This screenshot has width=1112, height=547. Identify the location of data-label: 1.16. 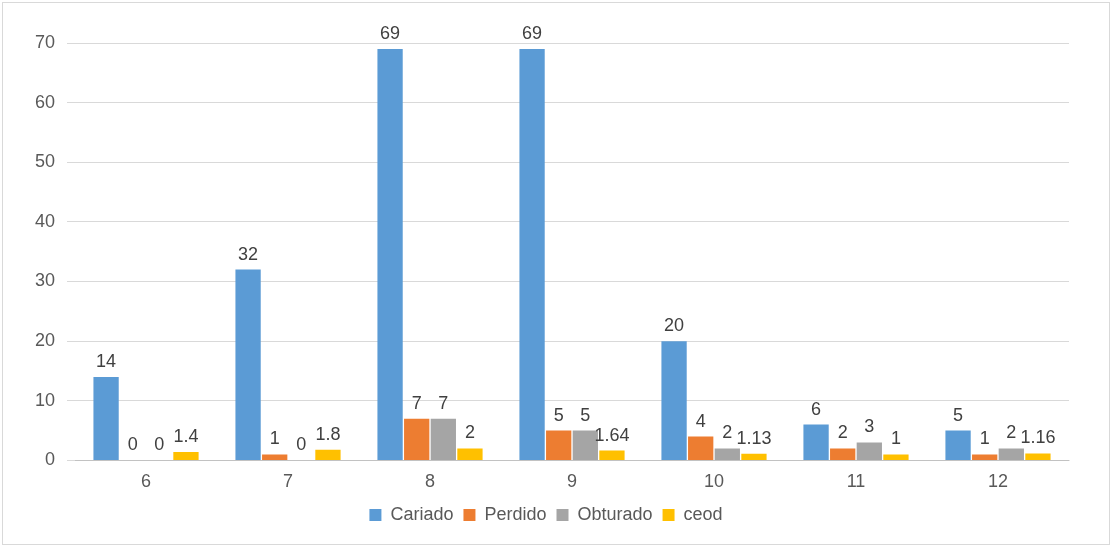
(1038, 437).